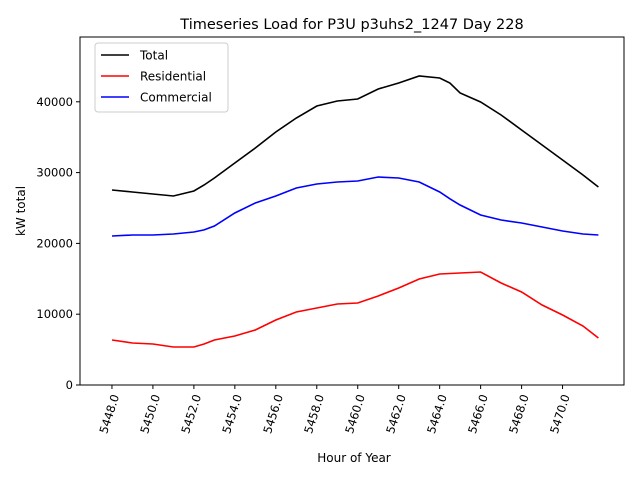 Image resolution: width=640 pixels, height=484 pixels. What do you see at coordinates (191, 414) in the screenshot?
I see `x-tick-label: 5452.0` at bounding box center [191, 414].